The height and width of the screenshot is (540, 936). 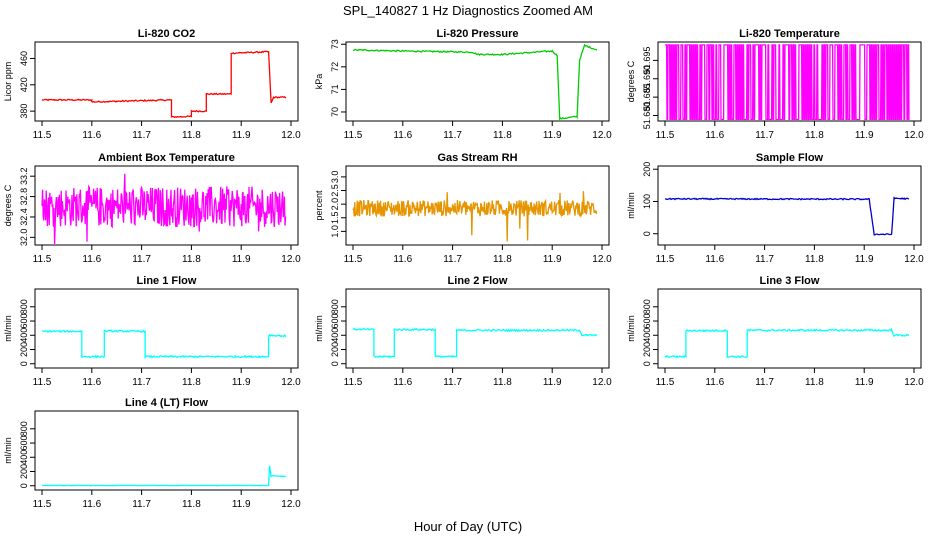 What do you see at coordinates (335, 67) in the screenshot?
I see `y-tick-label: 72` at bounding box center [335, 67].